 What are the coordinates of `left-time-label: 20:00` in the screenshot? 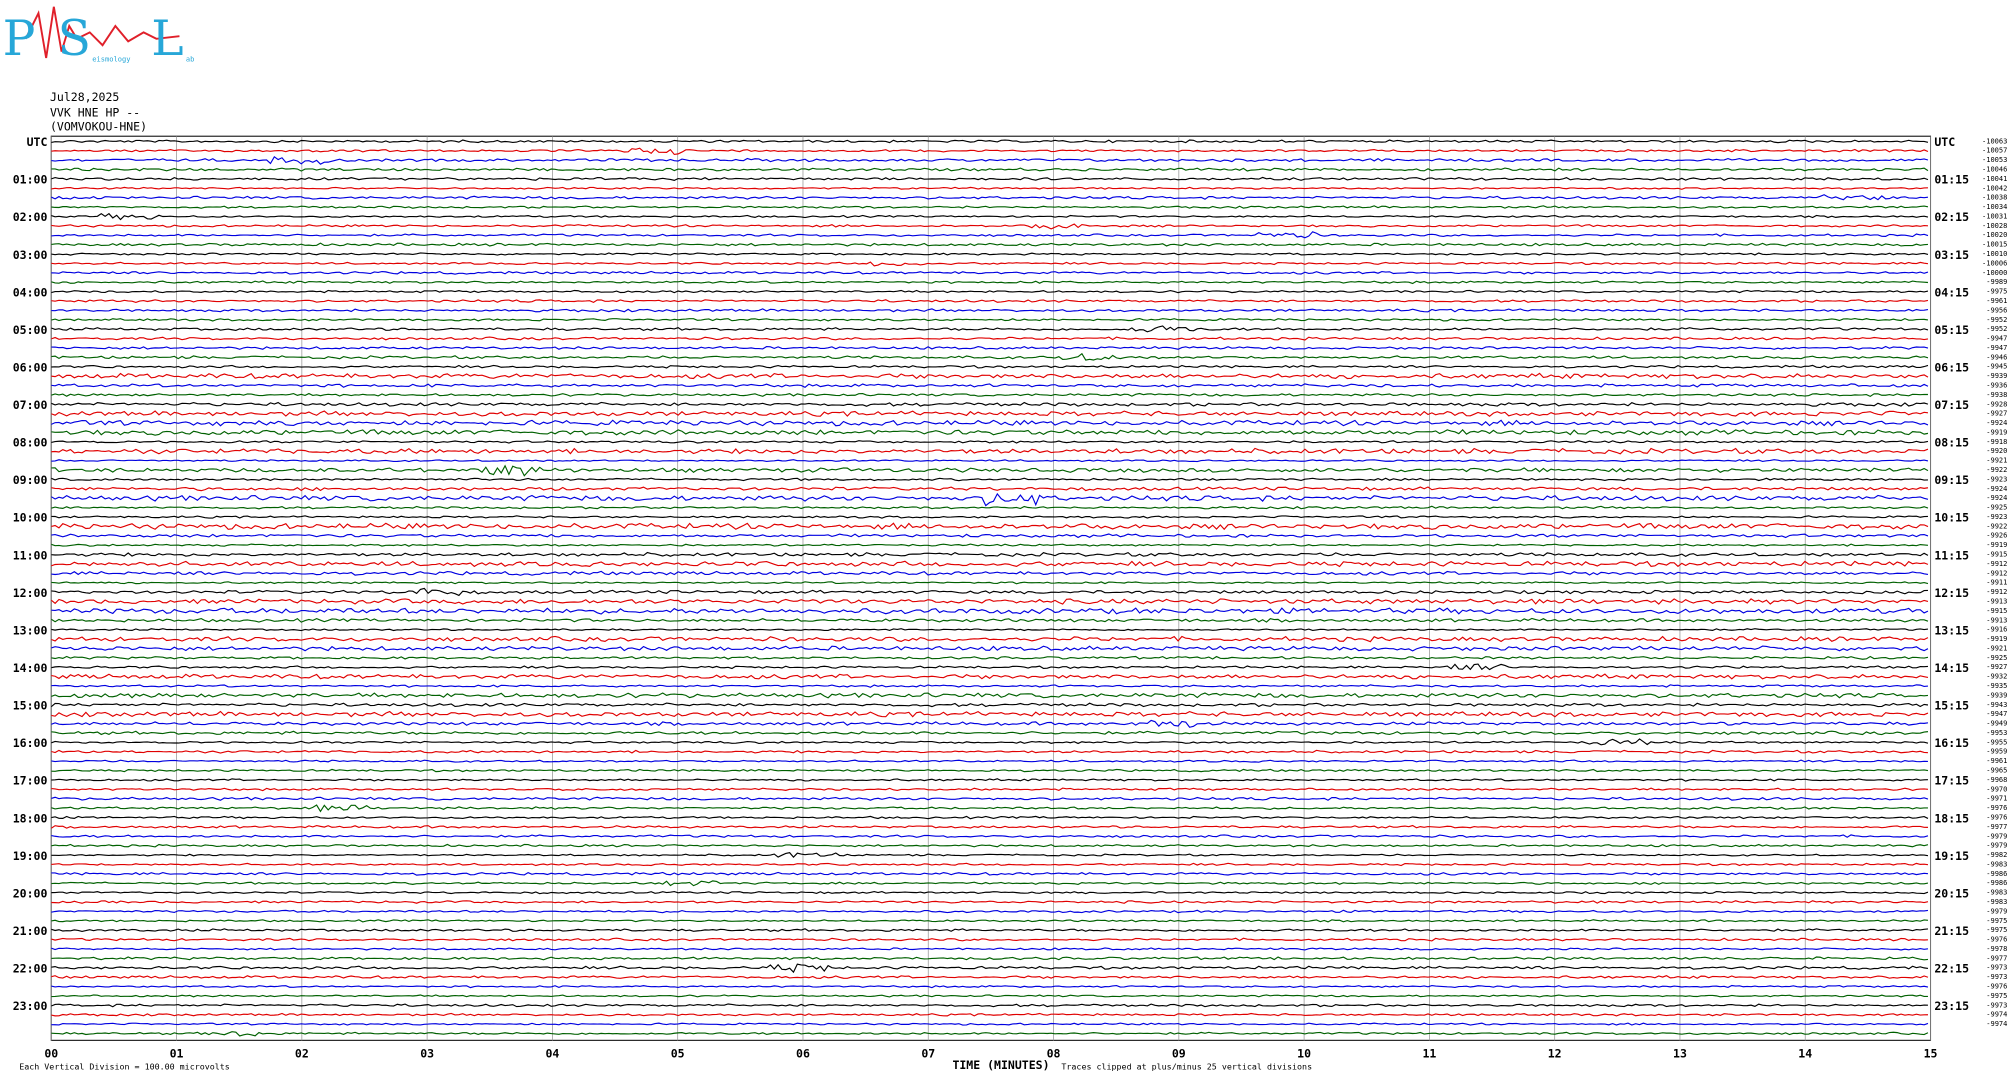 It's located at (30, 893).